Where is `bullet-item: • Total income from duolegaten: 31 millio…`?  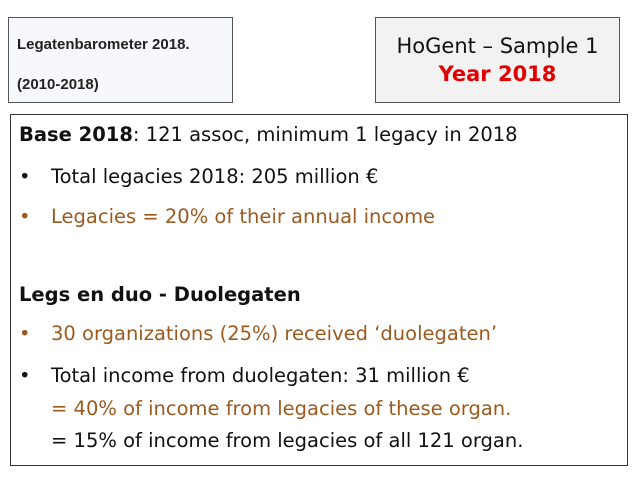
bullet-item: • Total income from duolegaten: 31 millio… is located at coordinates (244, 375).